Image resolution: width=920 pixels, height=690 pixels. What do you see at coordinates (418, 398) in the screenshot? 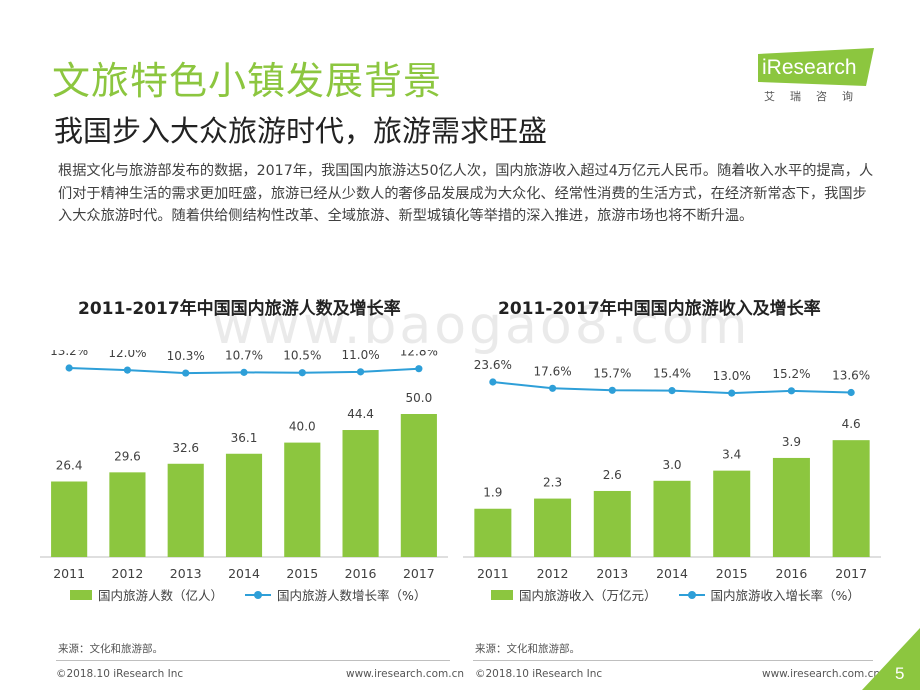
I see `bar-value-label: 50.0` at bounding box center [418, 398].